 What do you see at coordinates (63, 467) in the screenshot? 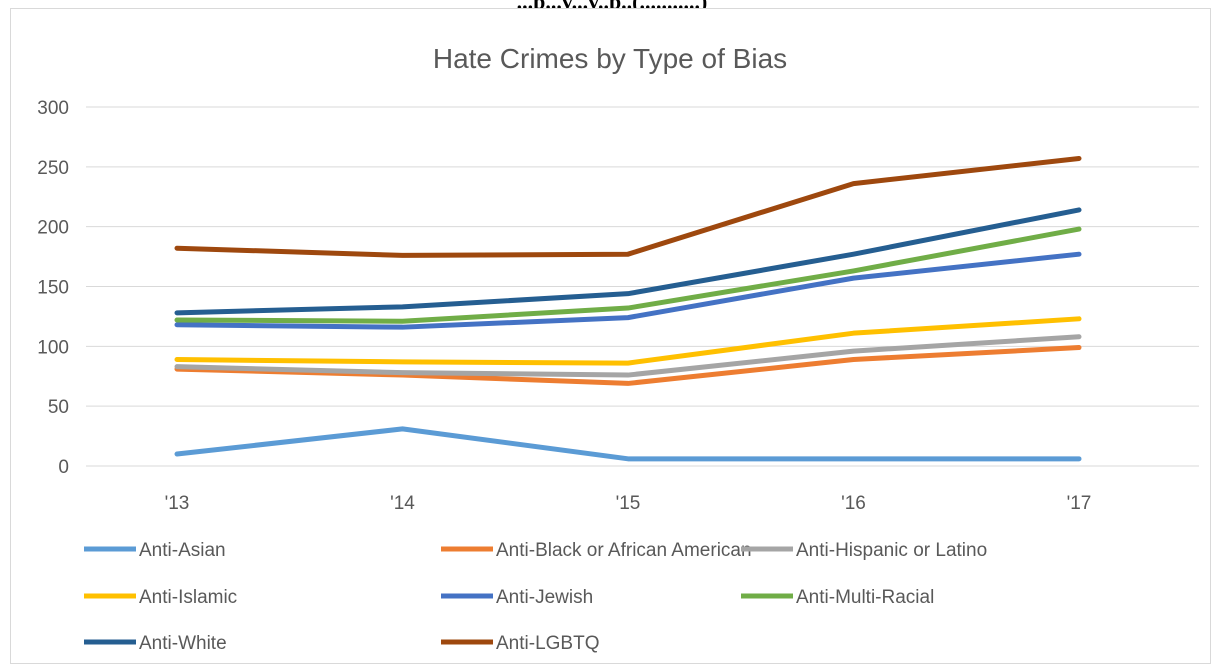
I see `y-tick-label: 0` at bounding box center [63, 467].